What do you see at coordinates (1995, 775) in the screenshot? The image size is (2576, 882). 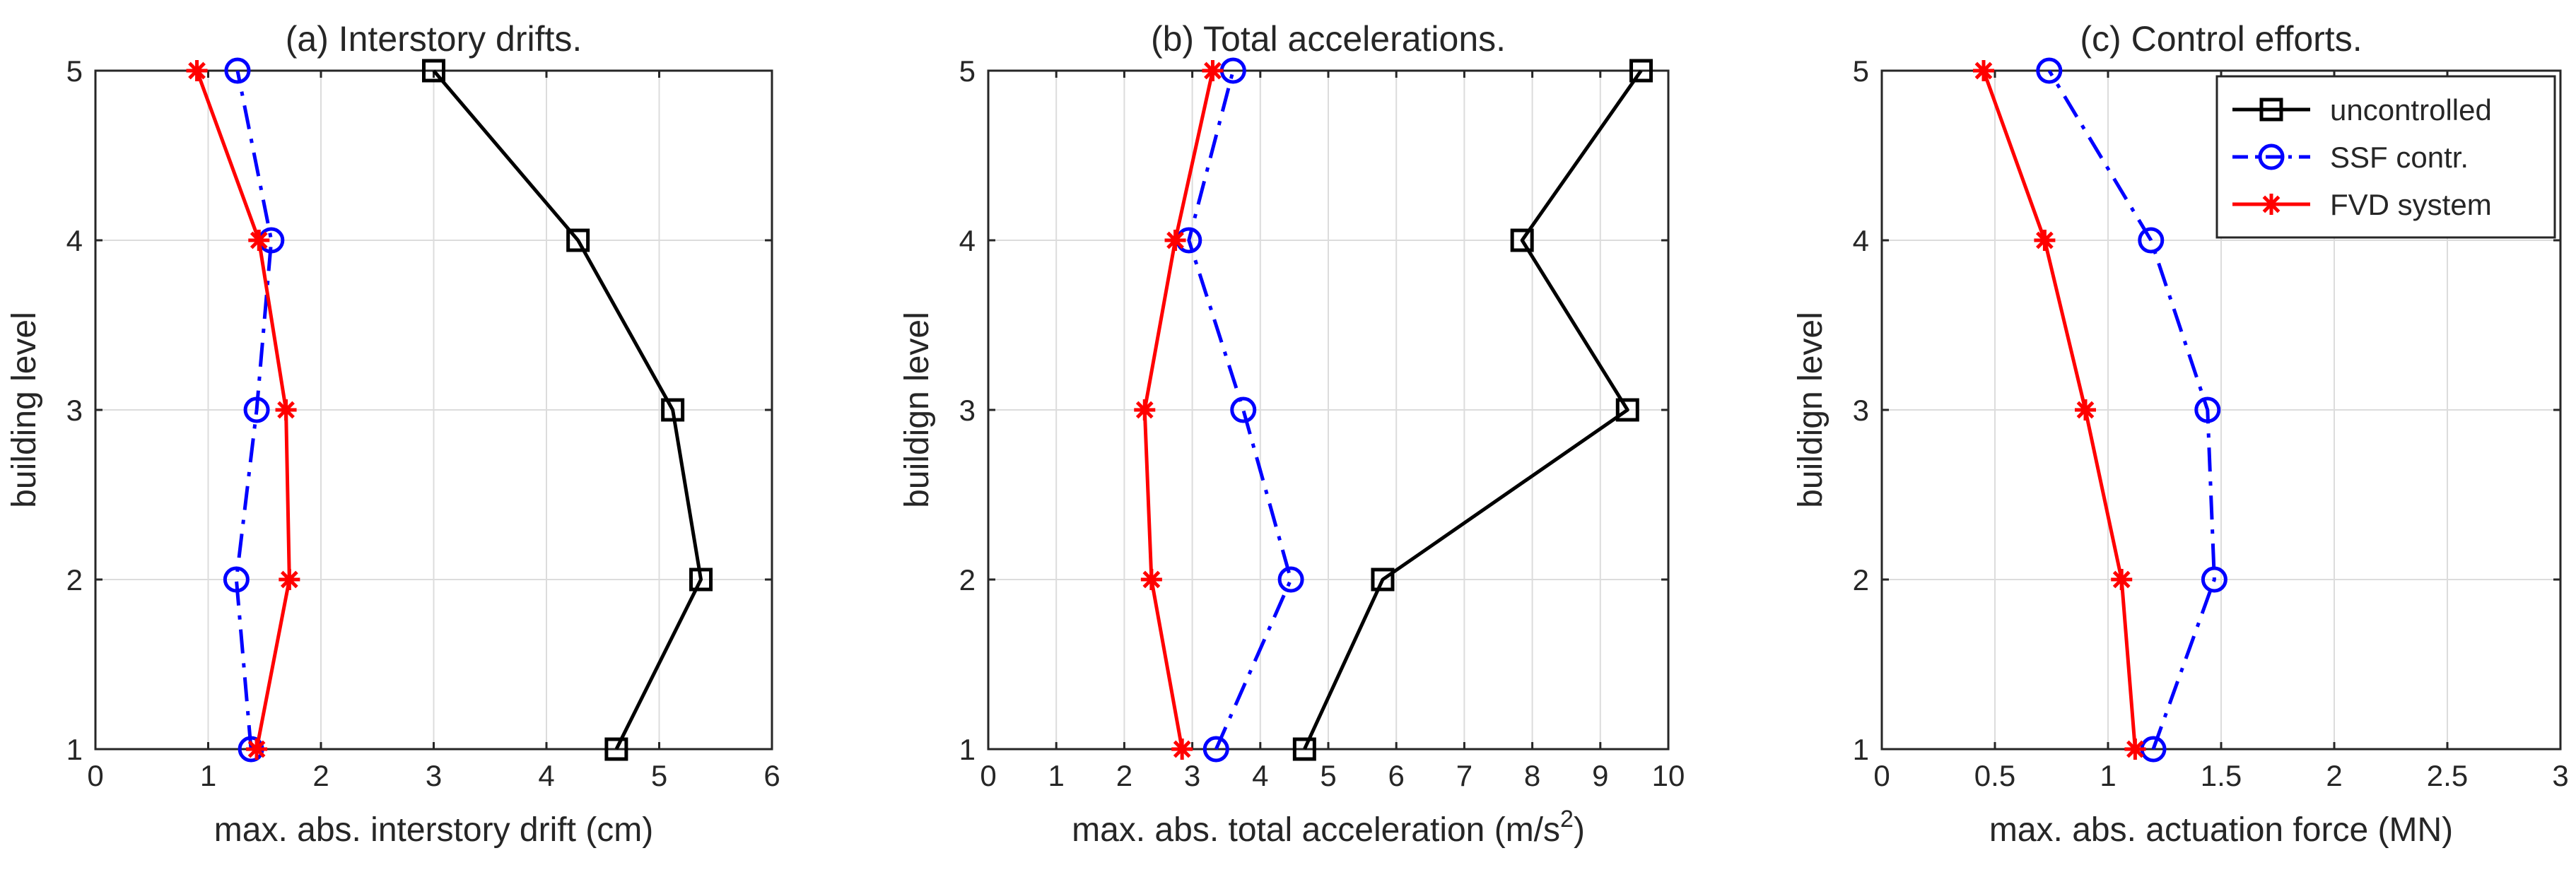 I see `x-tick-label: 0.5` at bounding box center [1995, 775].